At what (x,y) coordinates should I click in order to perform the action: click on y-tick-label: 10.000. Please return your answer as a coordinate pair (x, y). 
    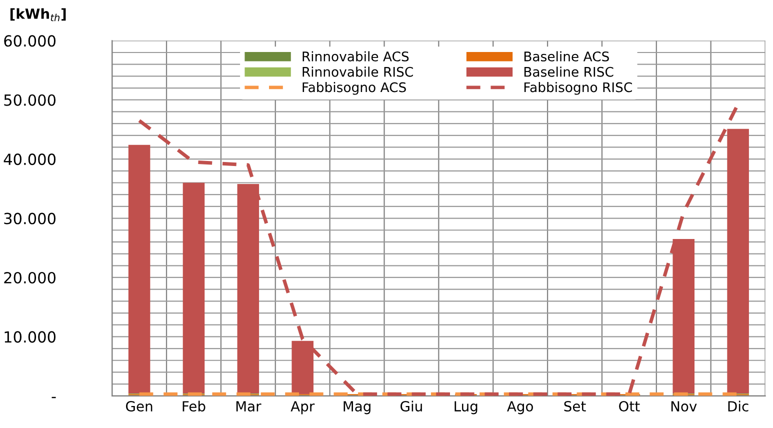
    Looking at the image, I should click on (30, 337).